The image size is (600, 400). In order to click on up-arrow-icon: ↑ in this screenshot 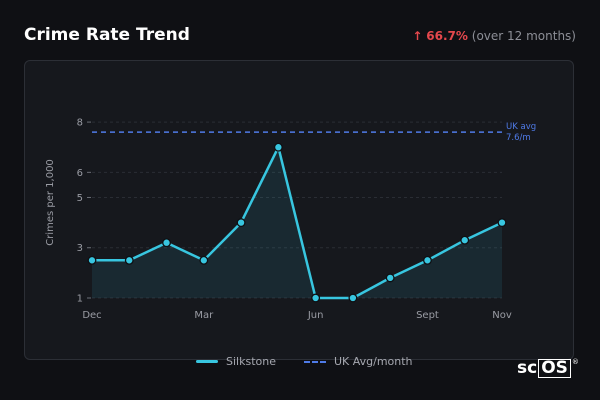, I will do `click(417, 36)`.